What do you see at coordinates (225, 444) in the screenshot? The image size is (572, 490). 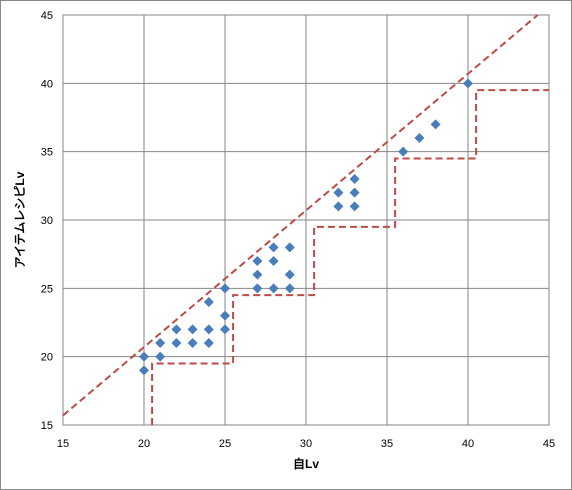 I see `x-tick-label: 25` at bounding box center [225, 444].